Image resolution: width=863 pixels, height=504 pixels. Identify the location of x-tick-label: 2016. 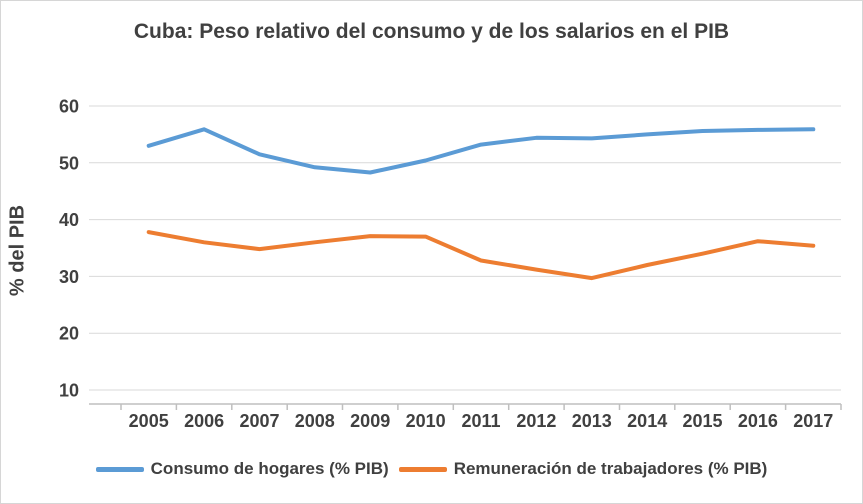
(758, 421).